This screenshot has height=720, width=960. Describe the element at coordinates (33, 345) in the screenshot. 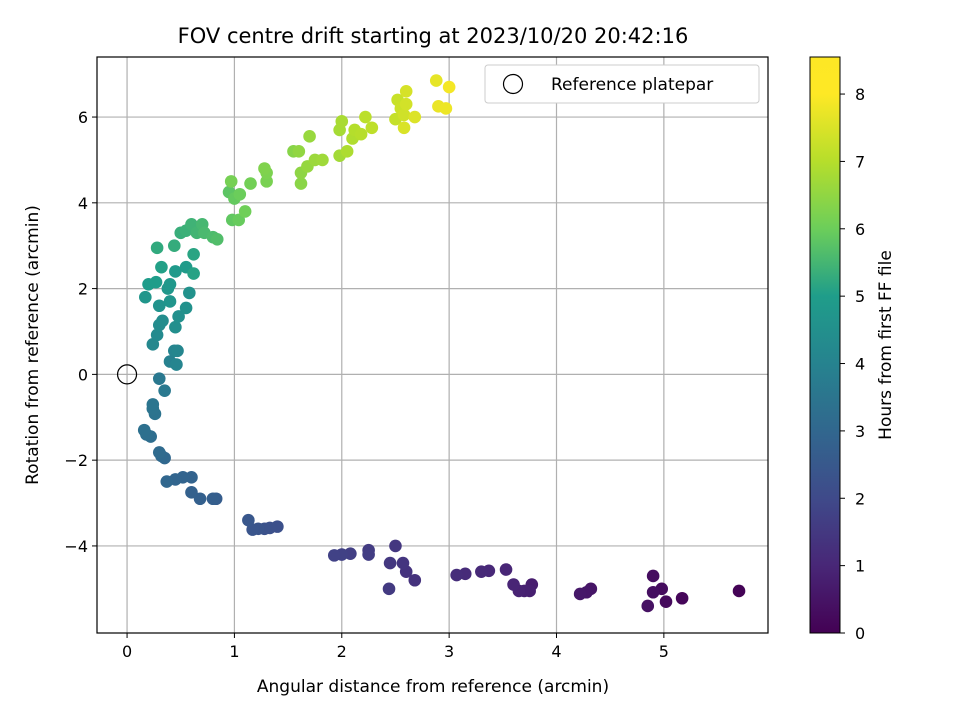

I see `y-axis-label: Rotation from reference (arcmin)` at that location.